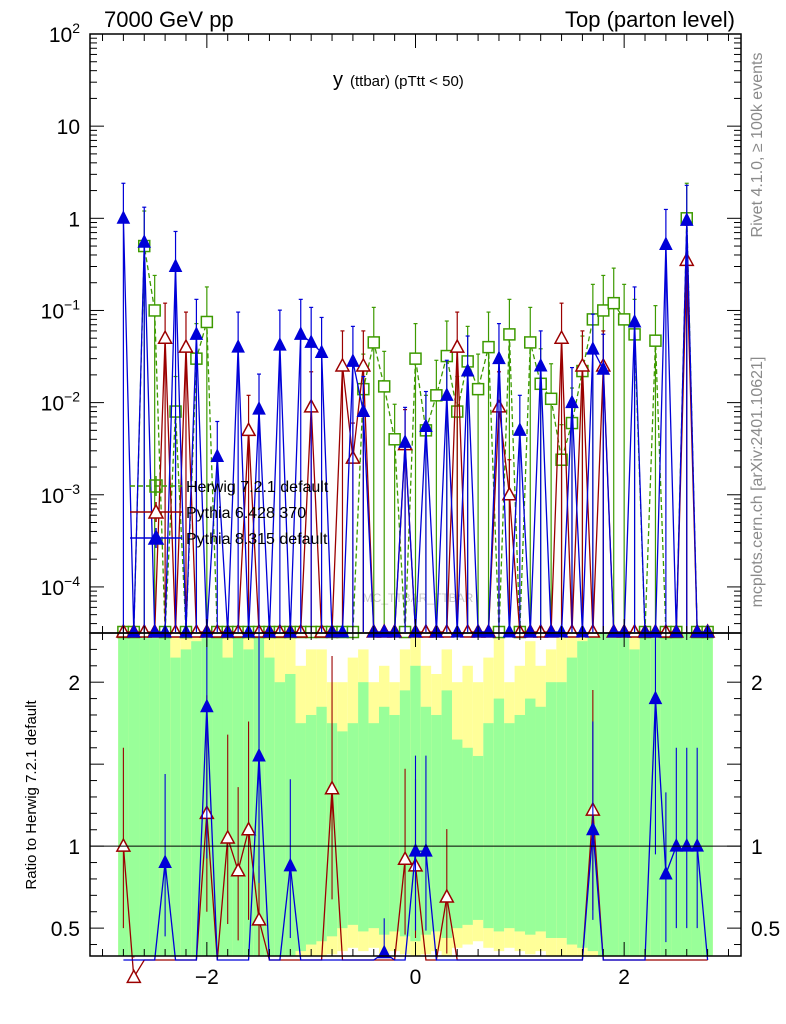 The height and width of the screenshot is (1024, 786). What do you see at coordinates (65, 929) in the screenshot?
I see `ratio-y-tick-label: 0.5` at bounding box center [65, 929].